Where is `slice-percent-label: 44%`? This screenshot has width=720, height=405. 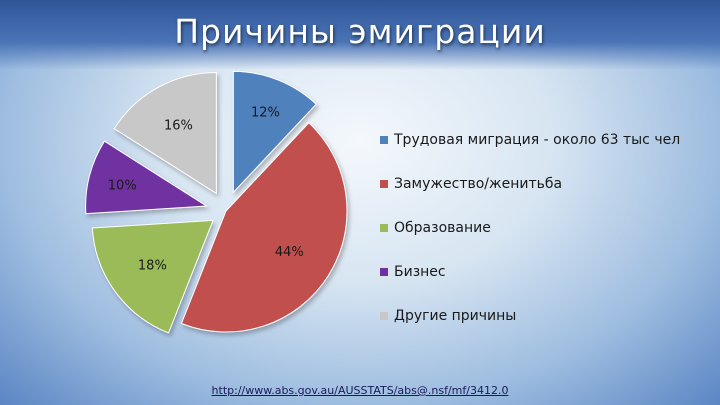 slice-percent-label: 44% is located at coordinates (289, 252).